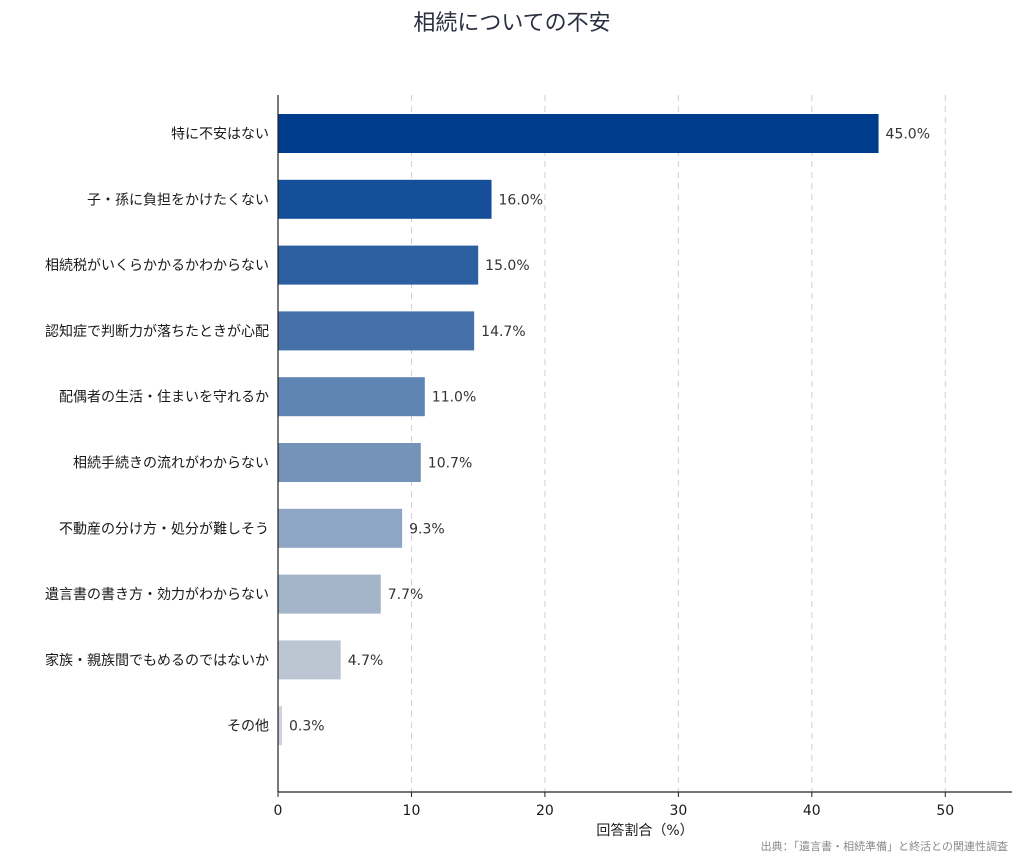 The width and height of the screenshot is (1024, 862). What do you see at coordinates (164, 398) in the screenshot?
I see `category-label: 配偶者の生活・住まいを守れるか` at bounding box center [164, 398].